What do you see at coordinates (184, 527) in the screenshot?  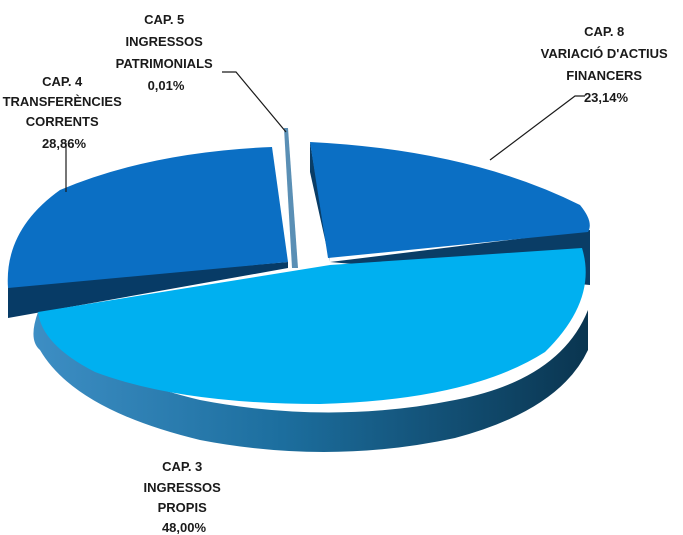 I see `label-cap-3-value: 48,00%` at bounding box center [184, 527].